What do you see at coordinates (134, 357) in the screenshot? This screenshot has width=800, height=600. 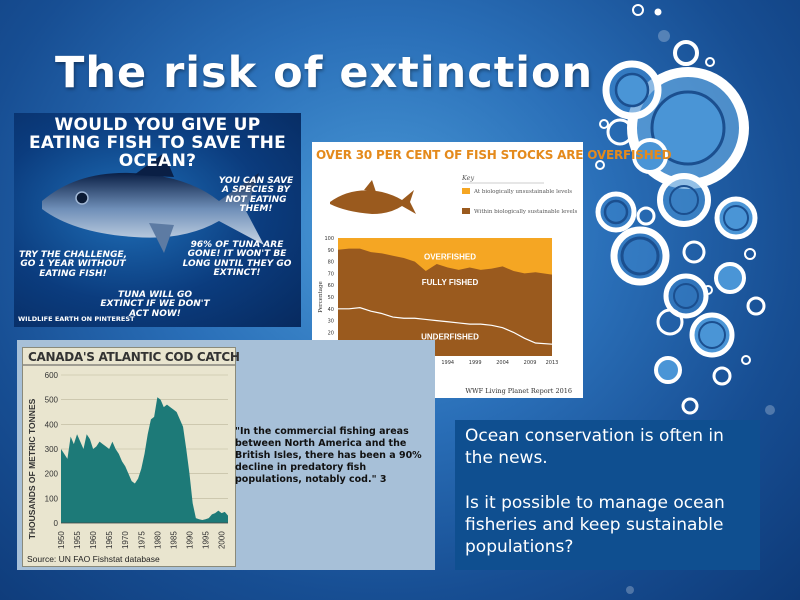 I see `cod-chart-title: CANADA'S ATLANTIC COD CATCH` at bounding box center [134, 357].